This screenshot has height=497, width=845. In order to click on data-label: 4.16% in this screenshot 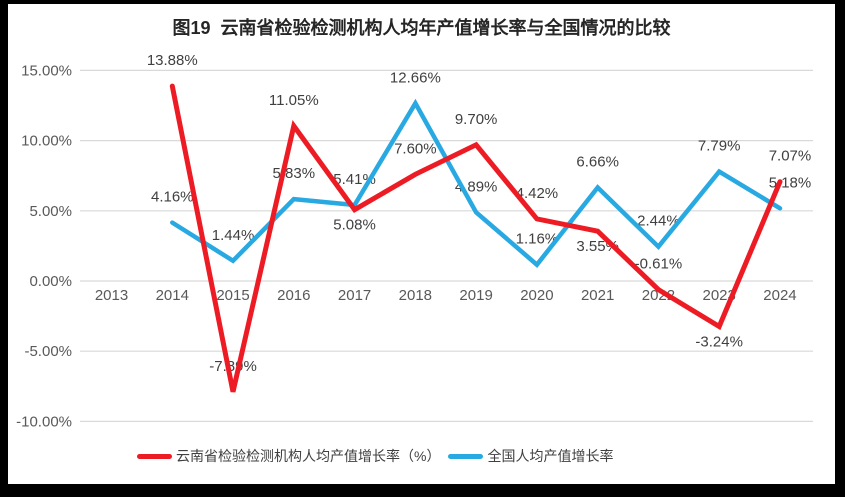, I will do `click(172, 197)`.